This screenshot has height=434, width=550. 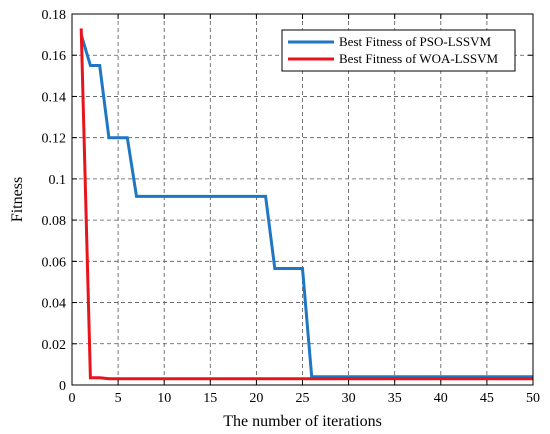 I want to click on legend-label-pso: Best Fitness of PSO-LSSVM, so click(x=415, y=41).